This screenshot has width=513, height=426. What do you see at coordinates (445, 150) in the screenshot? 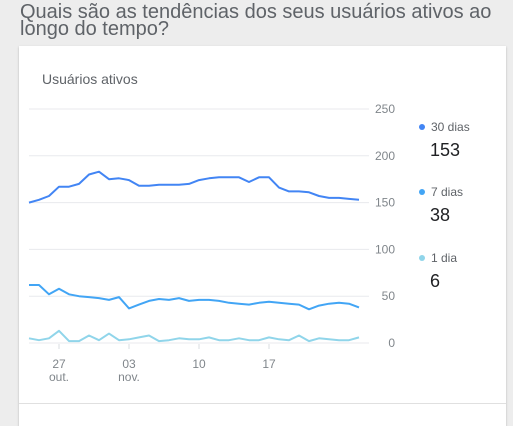
I see `legend-value-30-dias: 153` at bounding box center [445, 150].